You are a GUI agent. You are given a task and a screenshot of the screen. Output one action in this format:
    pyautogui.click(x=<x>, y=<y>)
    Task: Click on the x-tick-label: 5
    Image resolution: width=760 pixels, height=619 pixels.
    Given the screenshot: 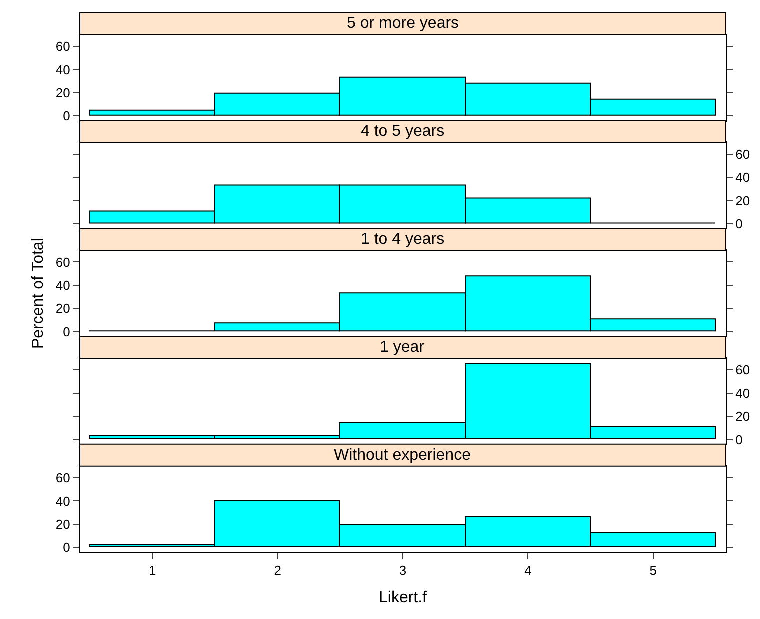 What is the action you would take?
    pyautogui.click(x=654, y=570)
    